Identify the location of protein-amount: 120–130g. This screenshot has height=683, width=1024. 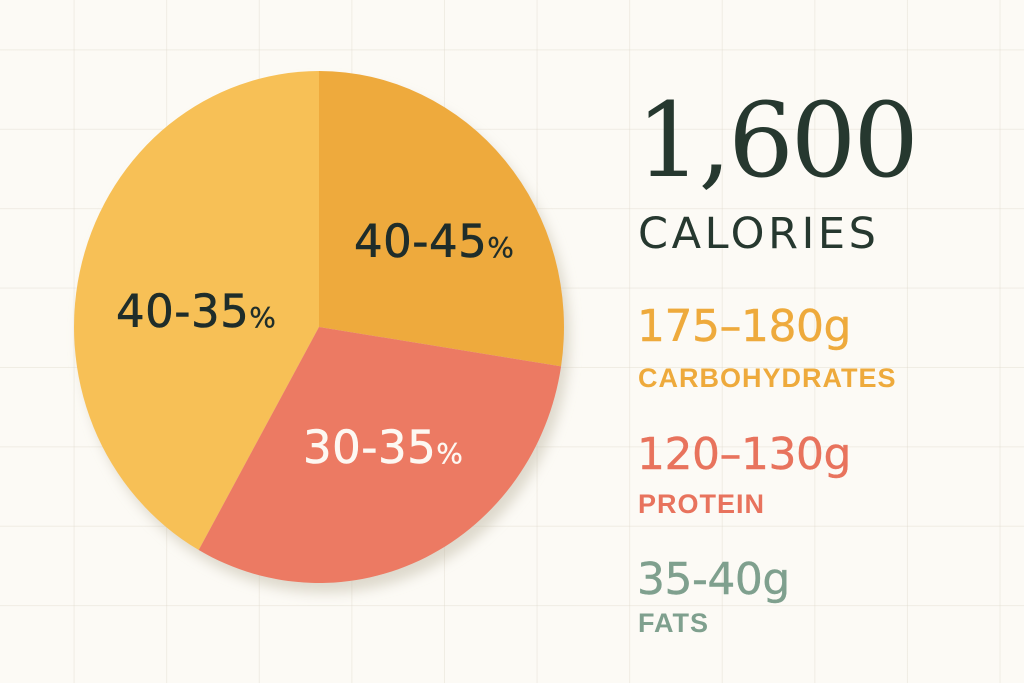
(744, 454).